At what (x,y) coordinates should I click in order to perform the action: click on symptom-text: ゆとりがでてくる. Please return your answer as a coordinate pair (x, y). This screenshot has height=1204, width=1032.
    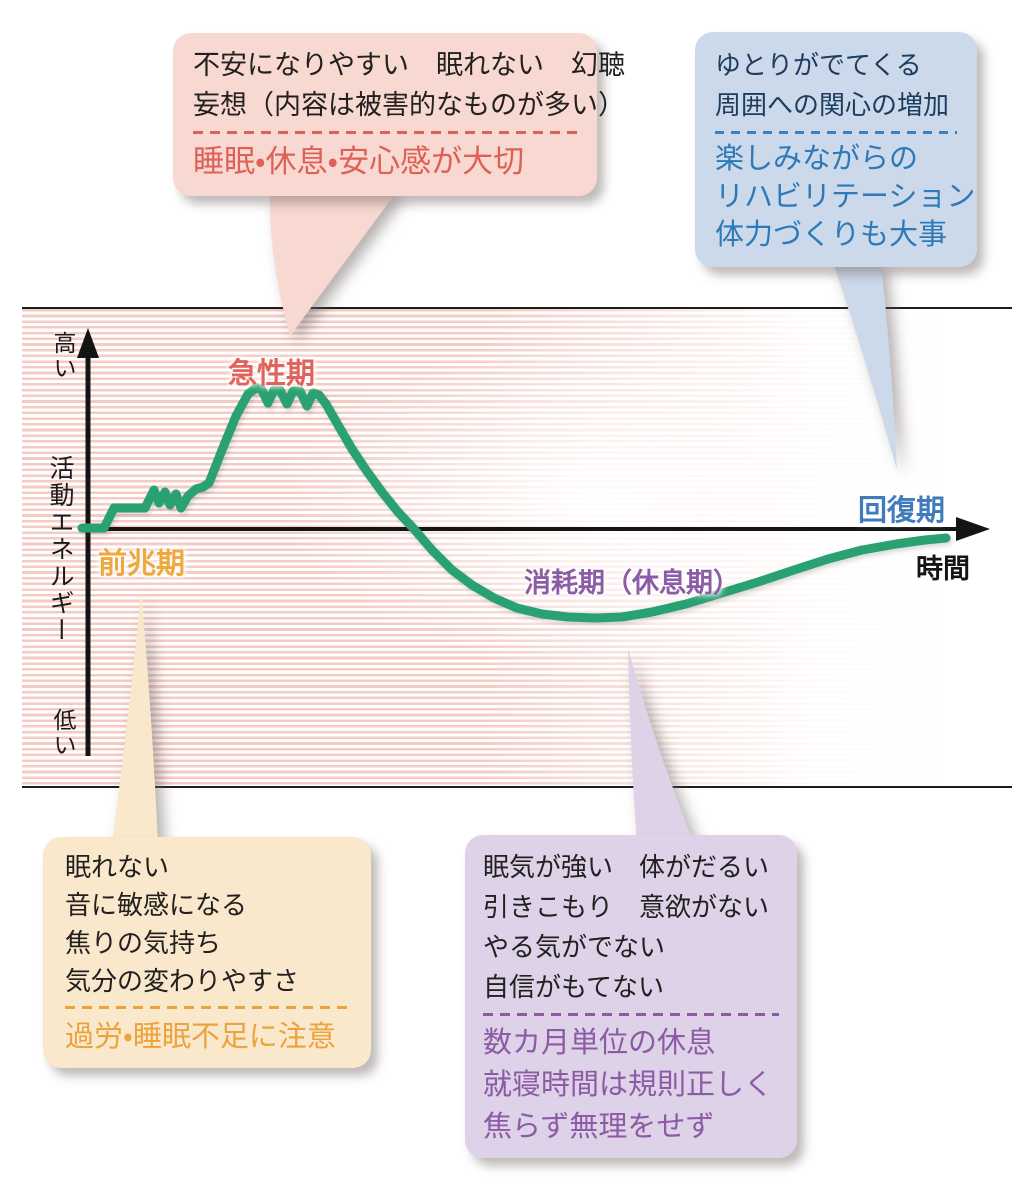
    Looking at the image, I should click on (818, 66).